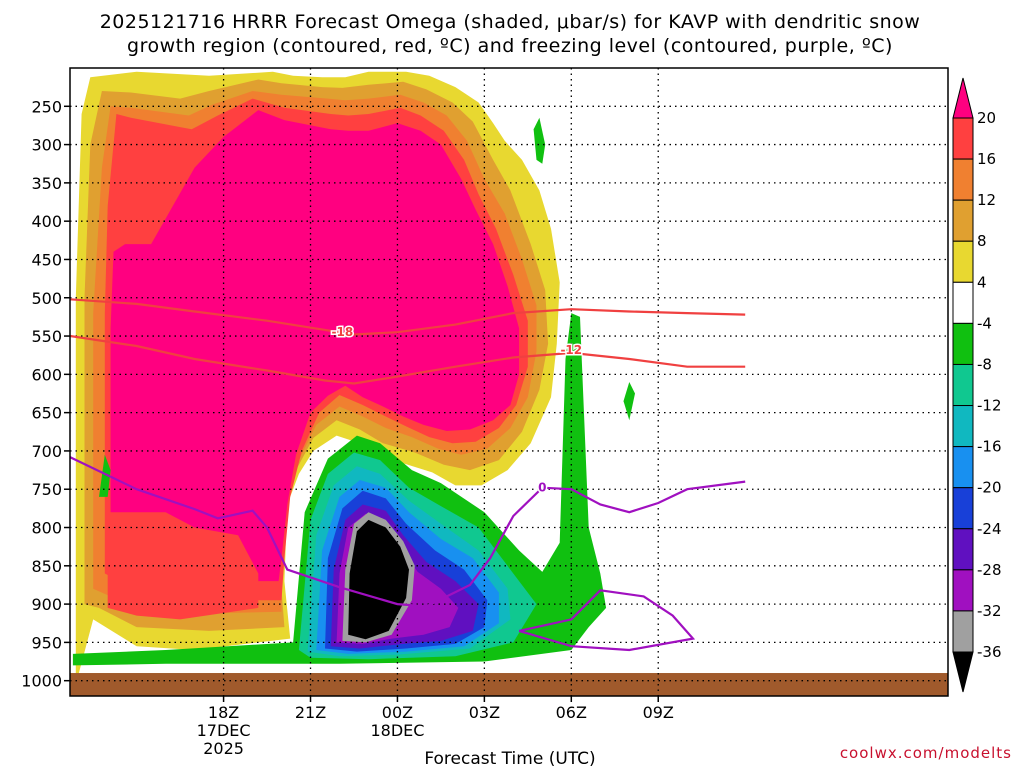 The width and height of the screenshot is (1024, 772). What do you see at coordinates (989, 652) in the screenshot?
I see `colorbar-label--36: -36` at bounding box center [989, 652].